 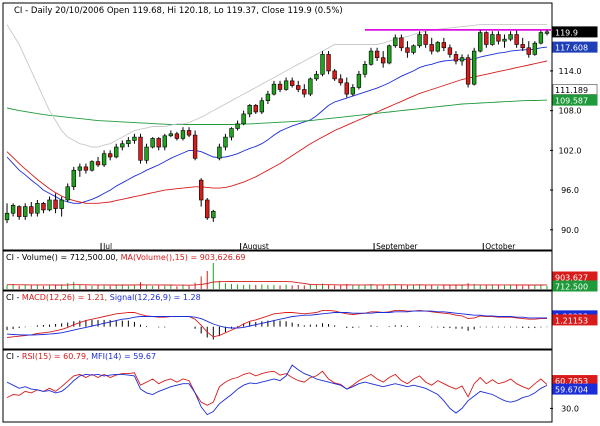 What do you see at coordinates (571, 90) in the screenshot?
I see `price-badge-label-2: 111.189` at bounding box center [571, 90].